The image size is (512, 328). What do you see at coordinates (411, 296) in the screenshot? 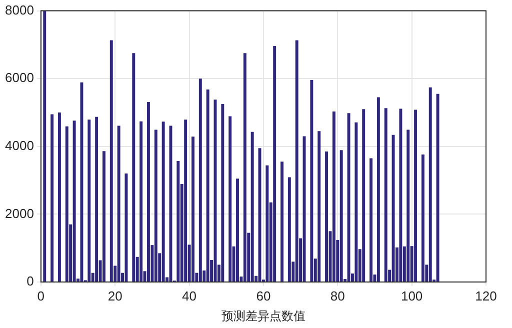
I see `x-tick-label: 100` at bounding box center [411, 296].